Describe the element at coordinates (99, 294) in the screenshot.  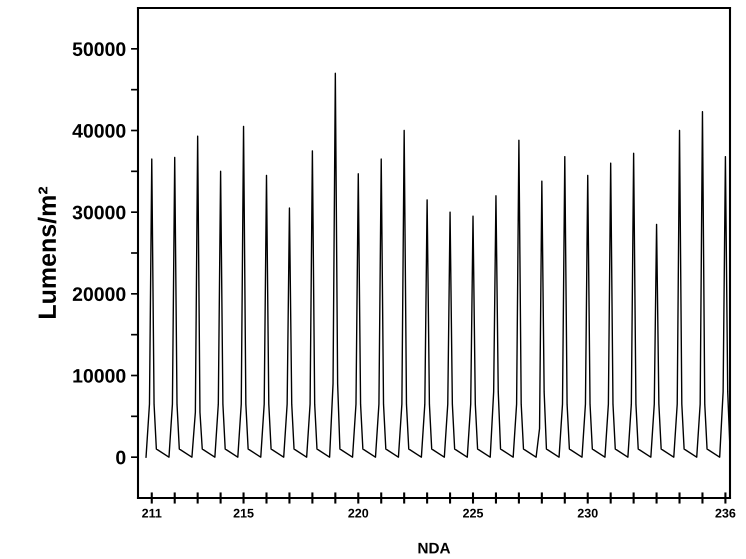
I see `y-tick-label: 20000` at that location.